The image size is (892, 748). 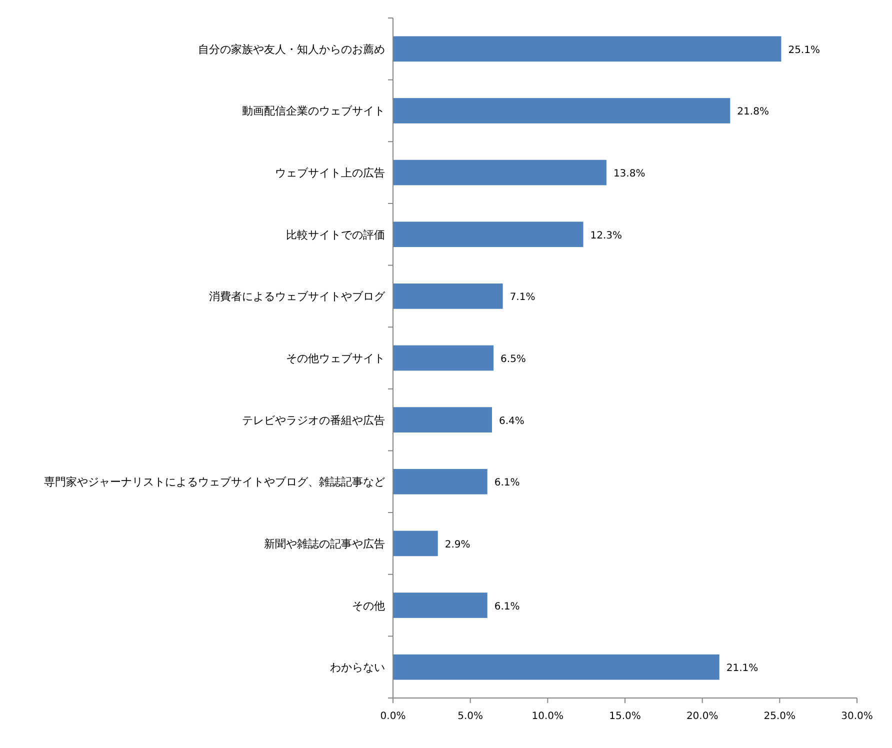 I want to click on y-tick-label: 自分の家族や友人・知人からのお薦め, so click(x=291, y=49).